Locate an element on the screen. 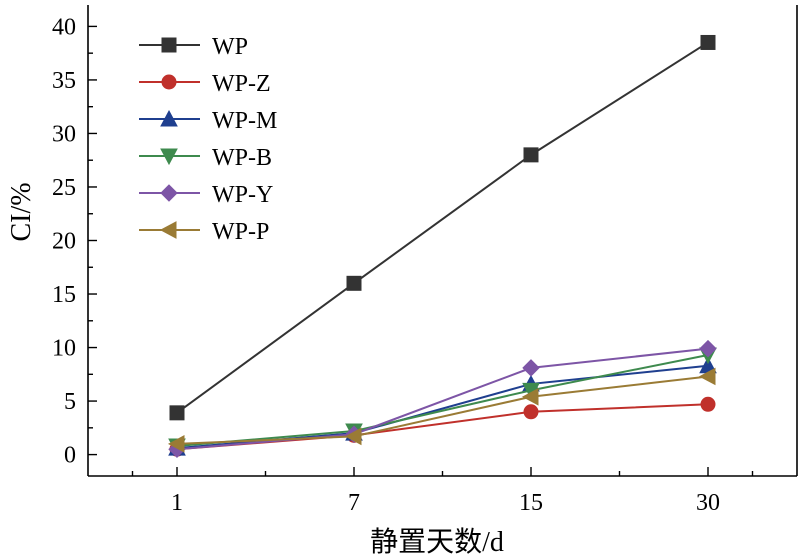  y-tick-label: 25 is located at coordinates (64, 188).